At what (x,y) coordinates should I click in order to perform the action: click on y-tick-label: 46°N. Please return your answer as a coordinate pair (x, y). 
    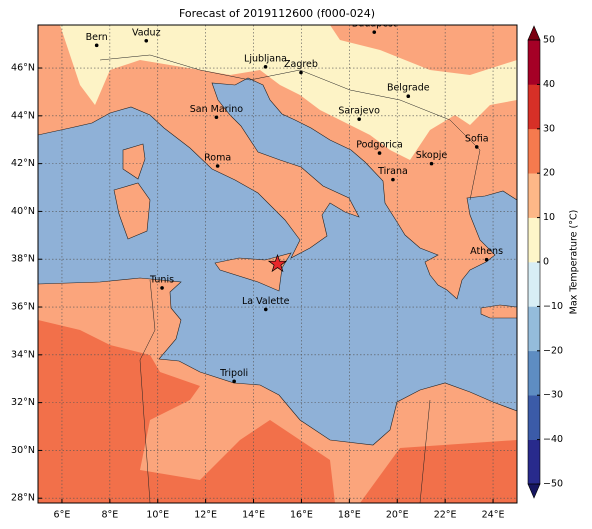
    Looking at the image, I should click on (23, 68).